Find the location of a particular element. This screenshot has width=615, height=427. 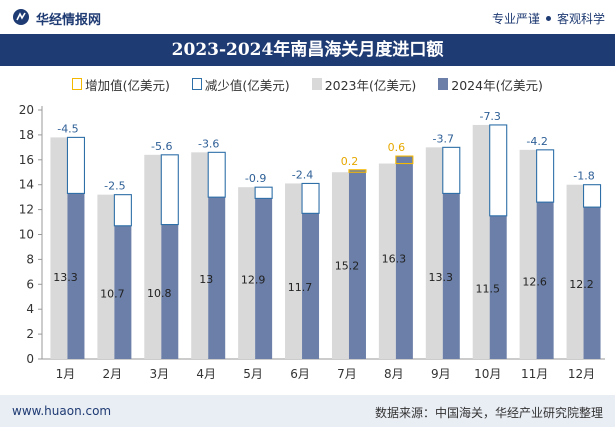

value-label-2024: 13 is located at coordinates (206, 279).